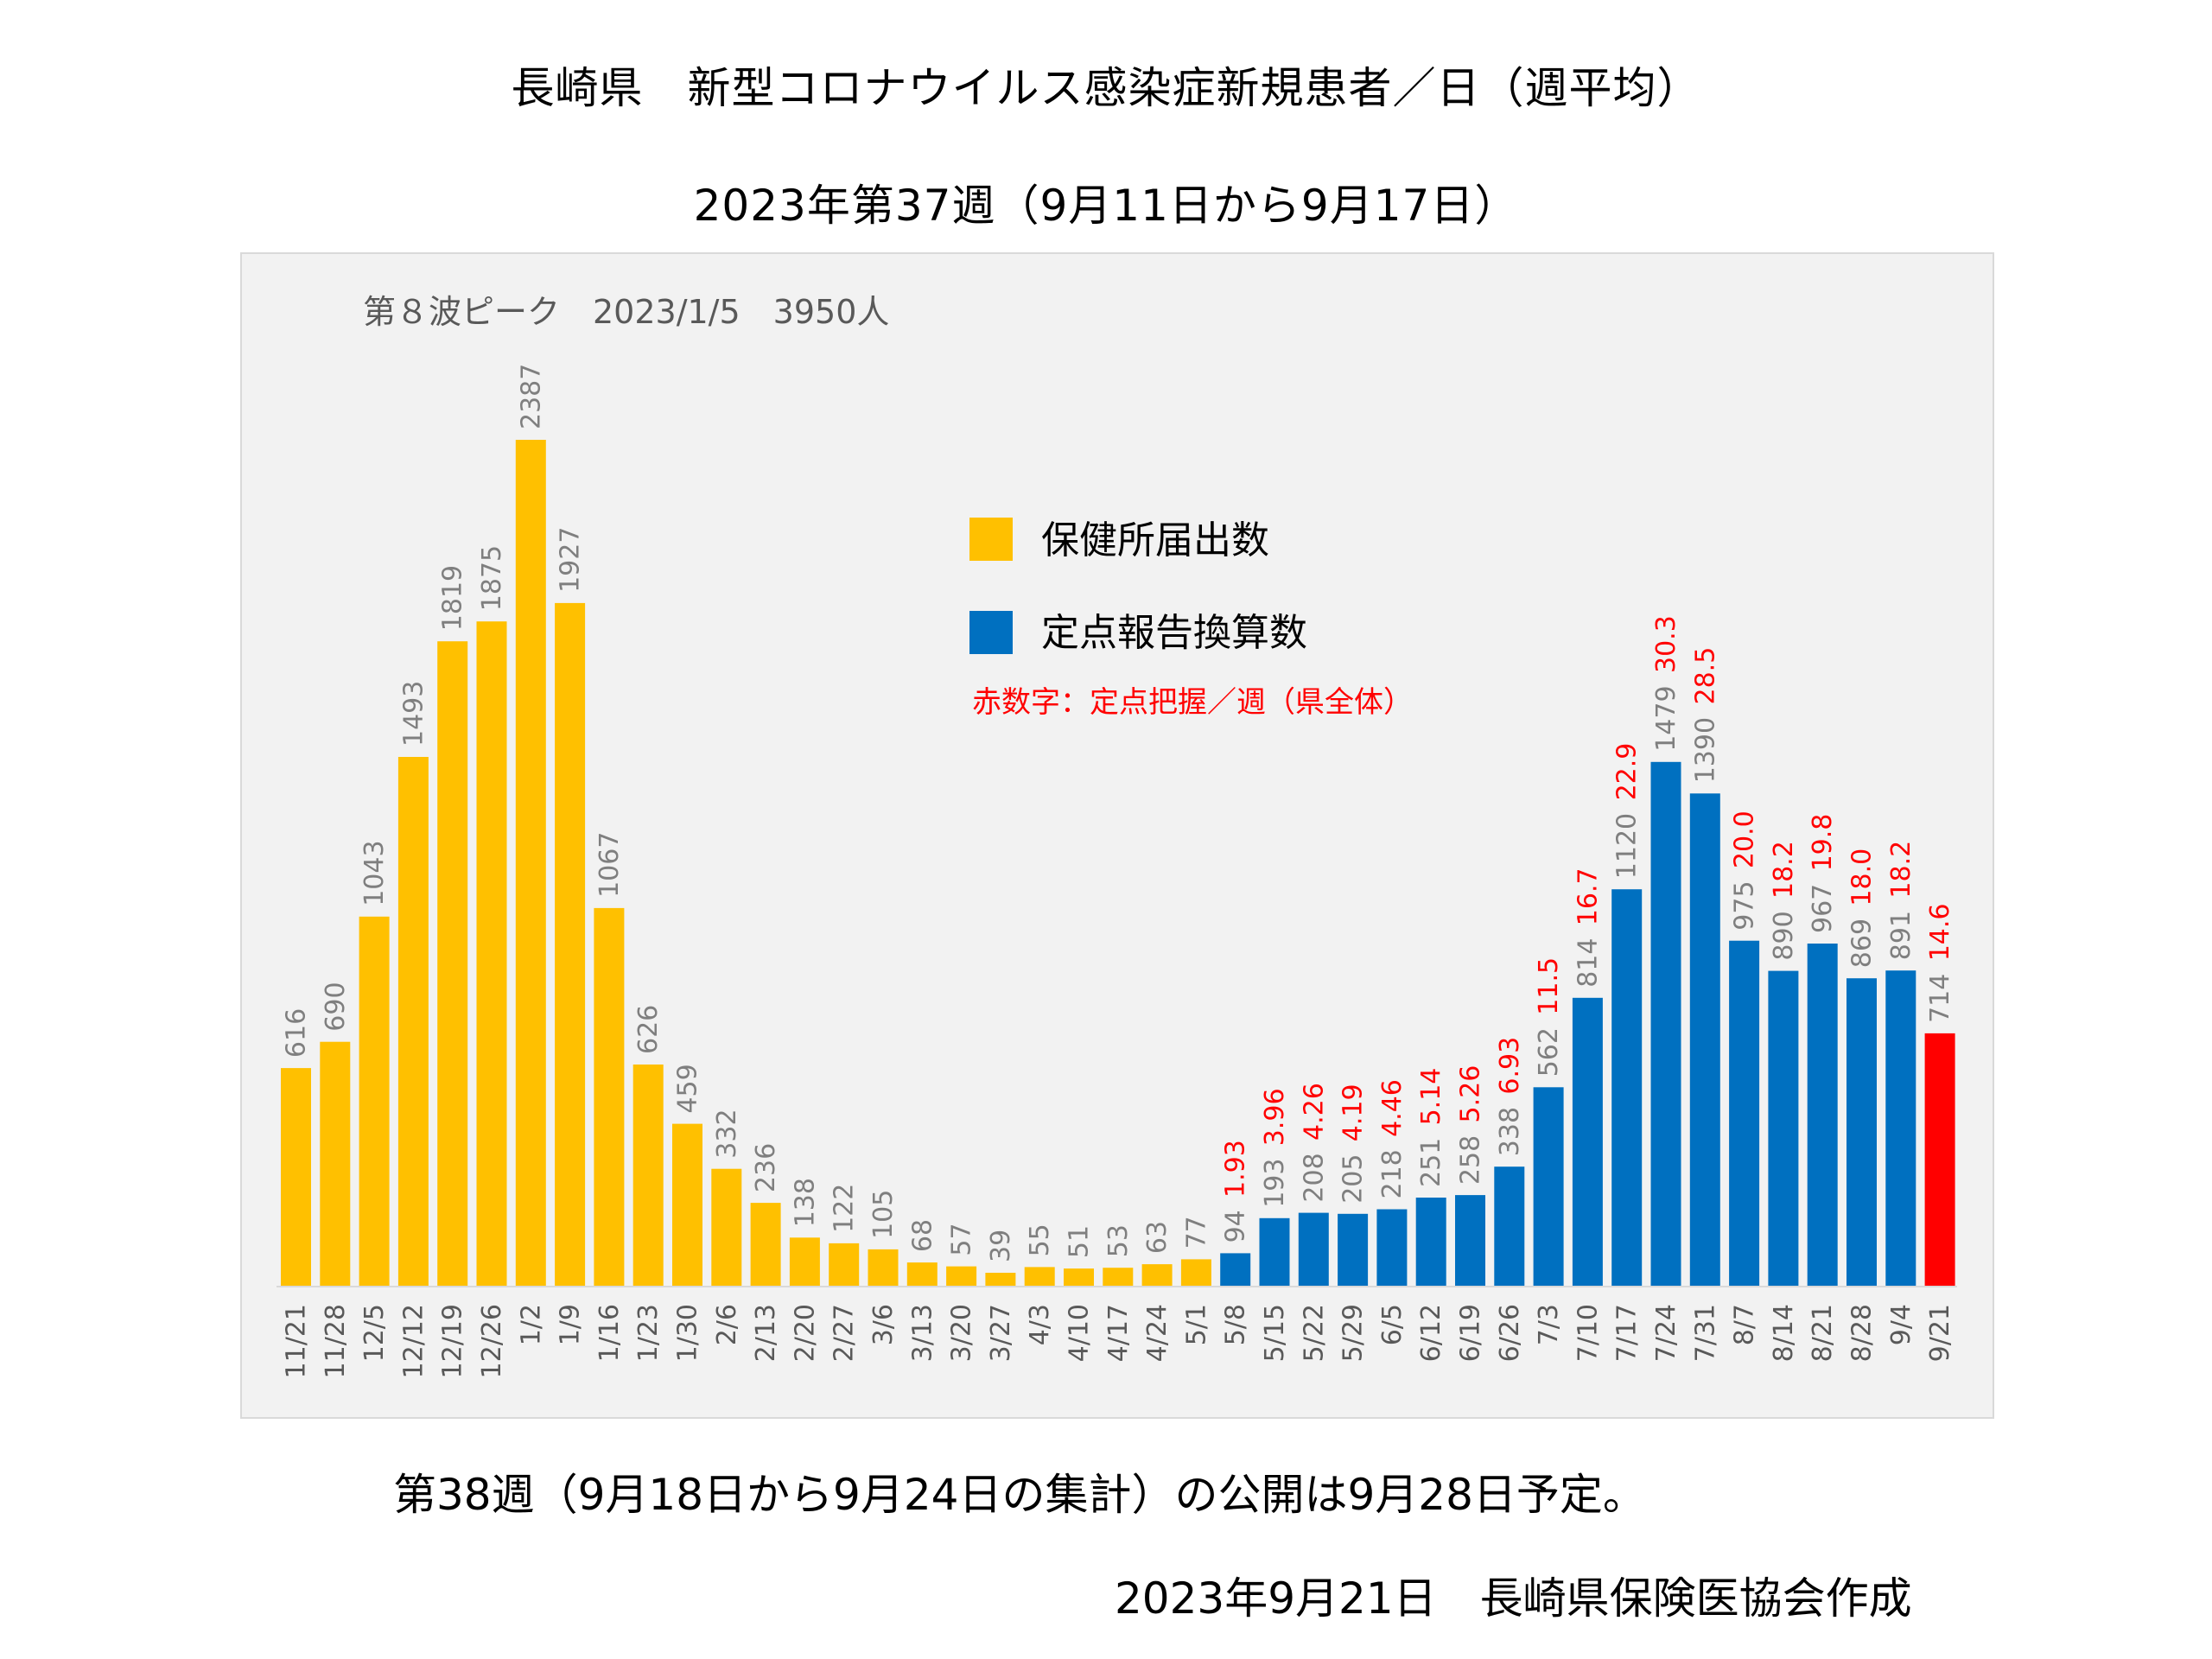 Image resolution: width=2212 pixels, height=1659 pixels. What do you see at coordinates (1314, 1177) in the screenshot?
I see `value-label: 208` at bounding box center [1314, 1177].